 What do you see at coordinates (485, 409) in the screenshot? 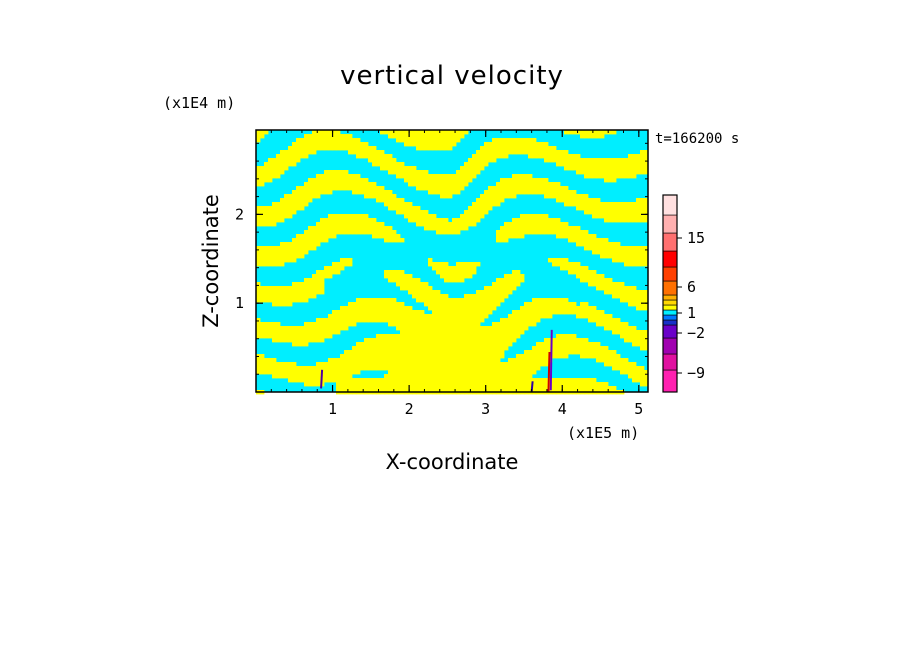
I see `x-tick-label: 3` at bounding box center [485, 409].